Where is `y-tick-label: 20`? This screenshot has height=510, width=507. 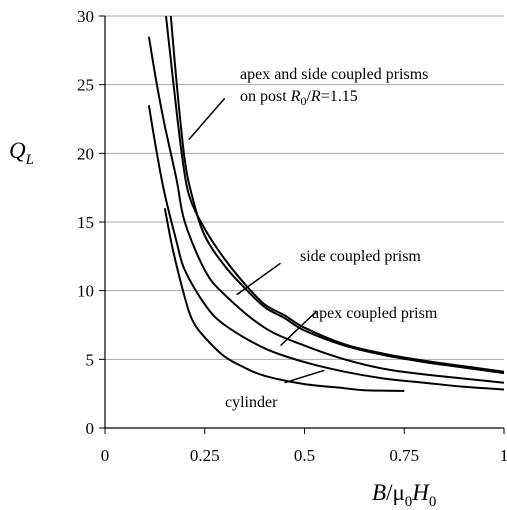 y-tick-label: 20 is located at coordinates (85, 153).